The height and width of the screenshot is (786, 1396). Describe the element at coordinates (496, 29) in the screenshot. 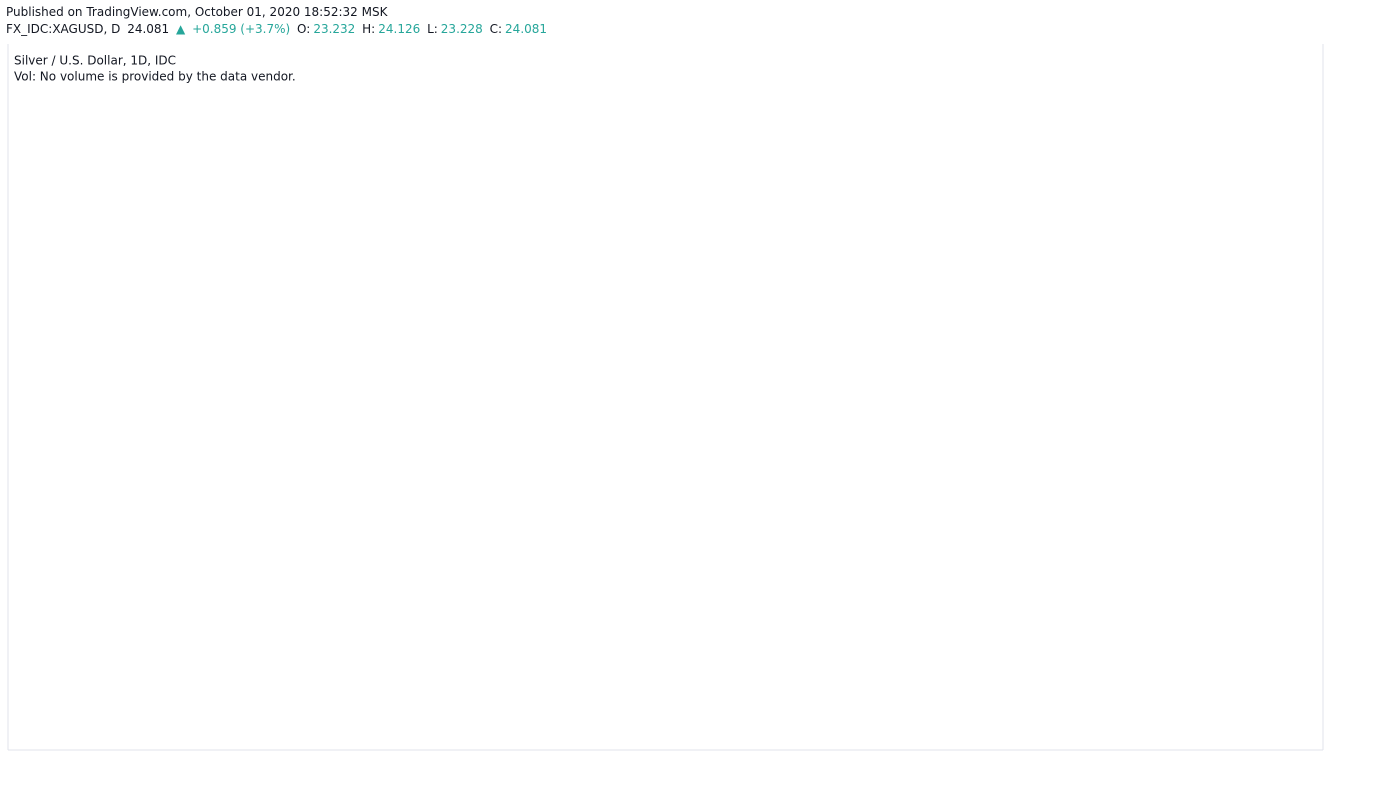

I see `ohlc-label: C:` at that location.